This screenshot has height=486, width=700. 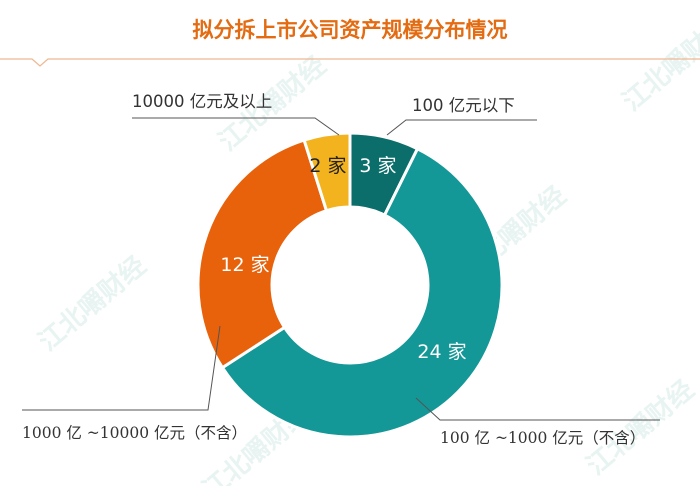 What do you see at coordinates (350, 30) in the screenshot?
I see `chart-title: 拟分拆上市公司资产规模分布情况` at bounding box center [350, 30].